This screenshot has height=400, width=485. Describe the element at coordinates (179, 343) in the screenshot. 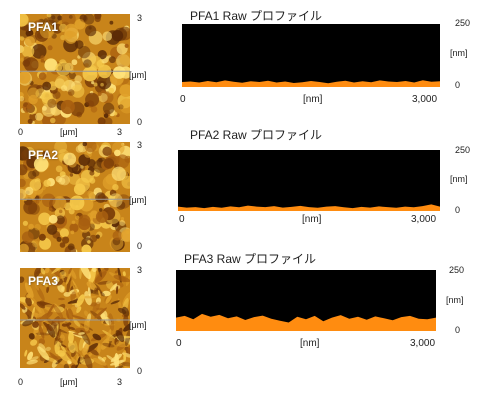

I see `profile-x-tick-left: 0` at that location.